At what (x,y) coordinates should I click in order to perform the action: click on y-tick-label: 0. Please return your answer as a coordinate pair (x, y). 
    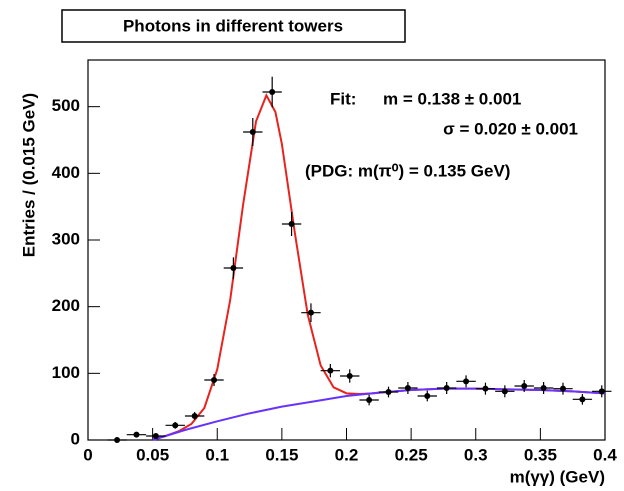
    Looking at the image, I should click on (75, 438).